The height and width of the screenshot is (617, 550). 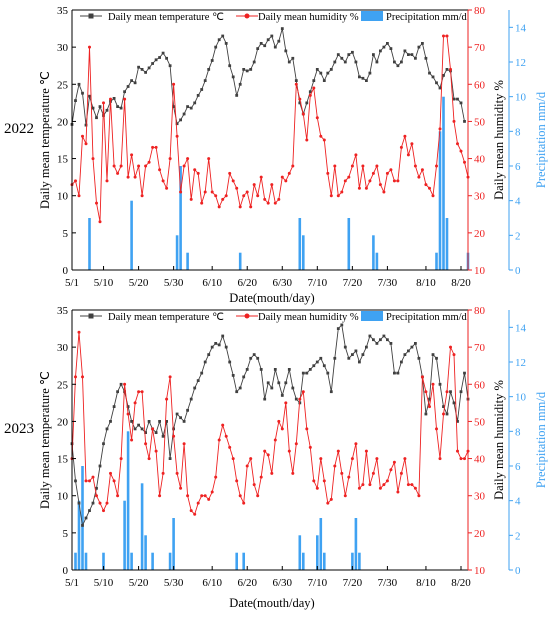 I want to click on precipitation-tick-label-2022-12: 12, so click(x=520, y=63).